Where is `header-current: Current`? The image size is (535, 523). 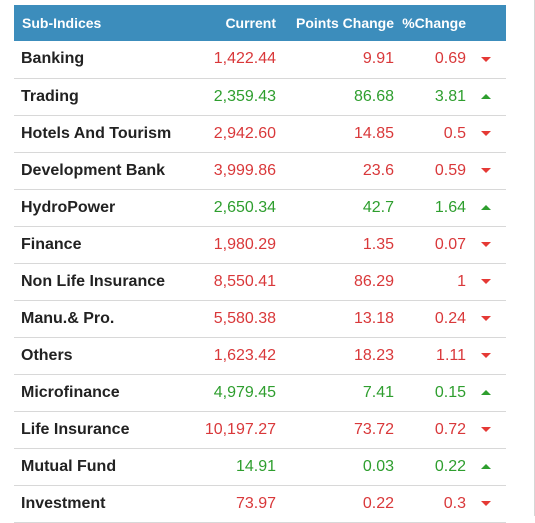
header-current: Current is located at coordinates (250, 23).